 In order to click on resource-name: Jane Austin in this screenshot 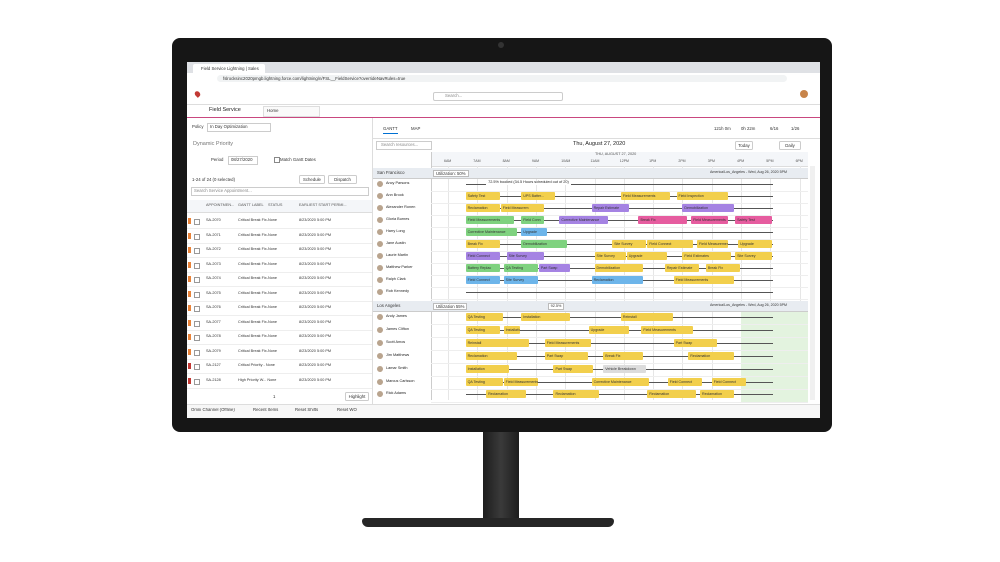, I will do `click(396, 243)`.